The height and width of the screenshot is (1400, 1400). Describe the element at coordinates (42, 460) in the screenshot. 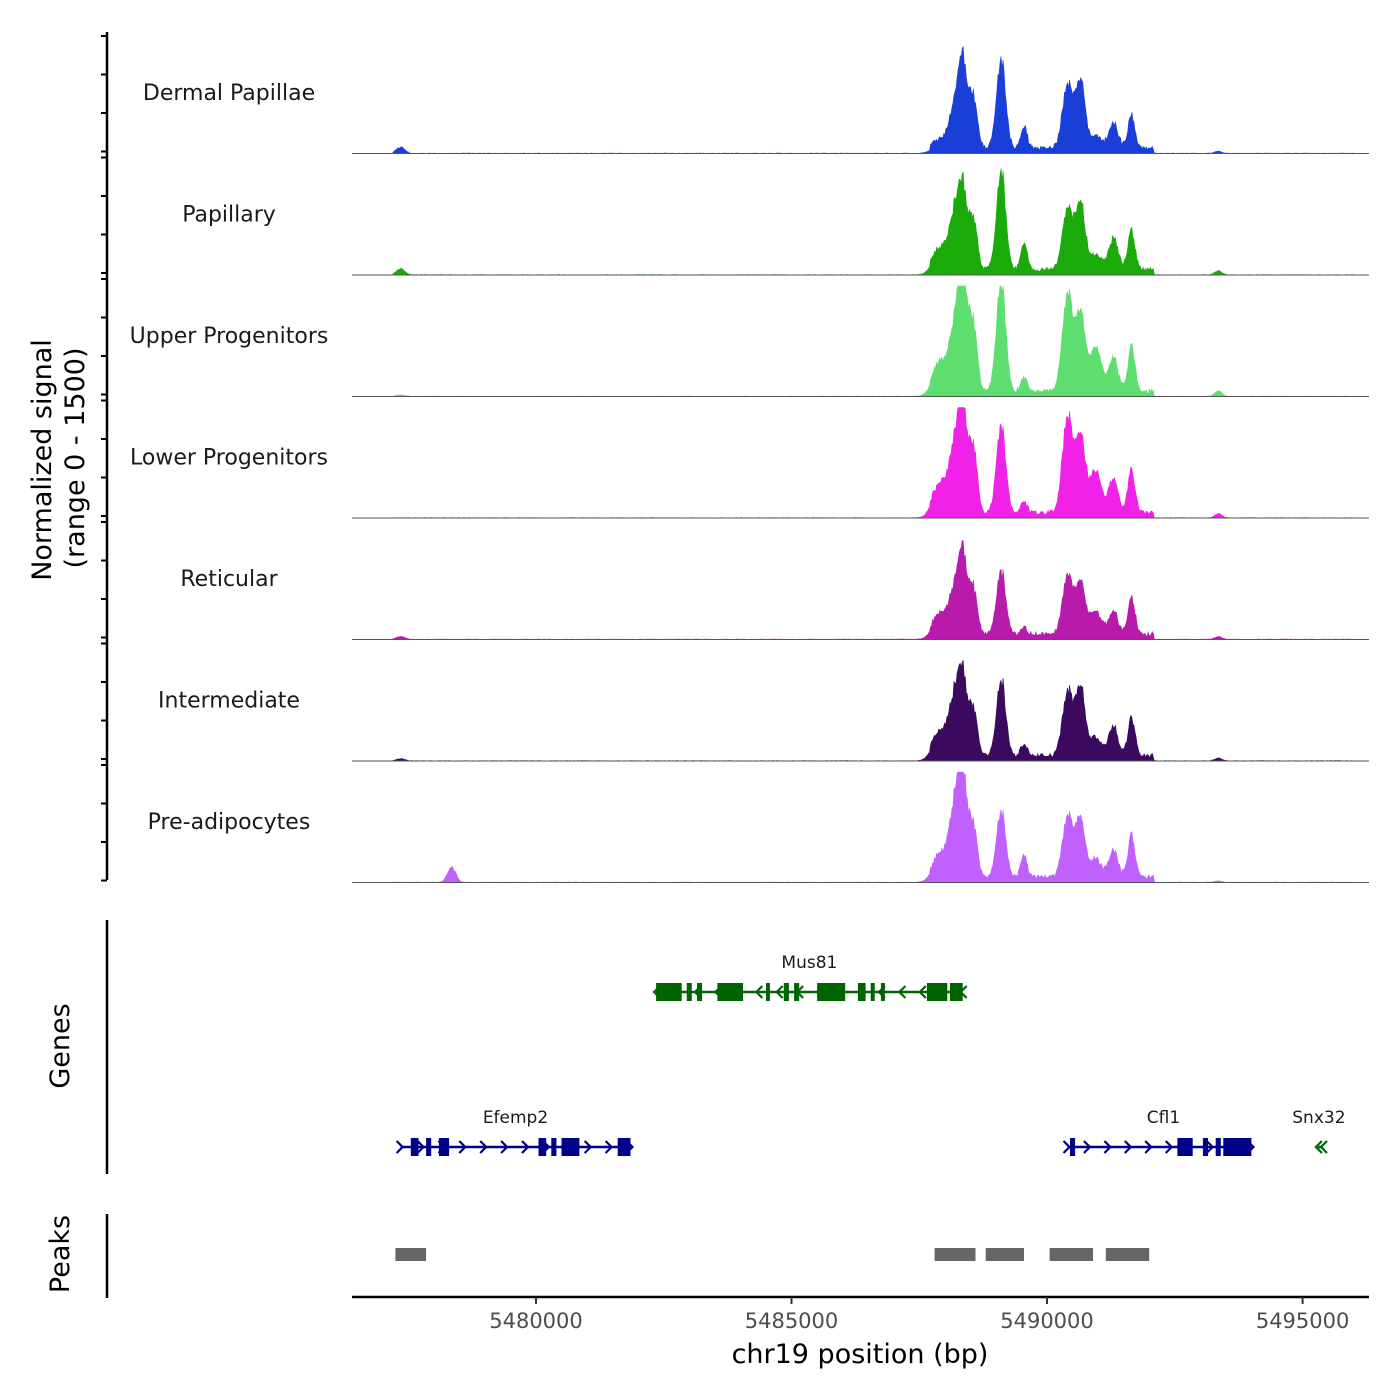

I see `signal-axis-title: Normalized signal` at that location.